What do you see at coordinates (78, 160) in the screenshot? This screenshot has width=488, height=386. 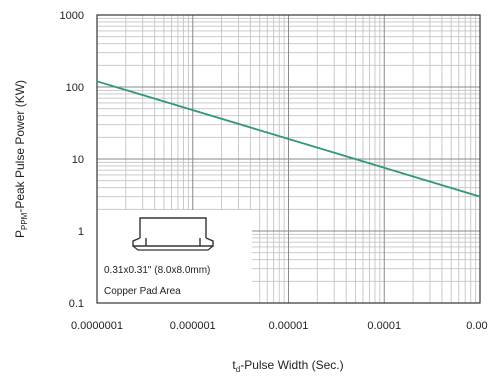 I see `y-tick-label: 10` at bounding box center [78, 160].